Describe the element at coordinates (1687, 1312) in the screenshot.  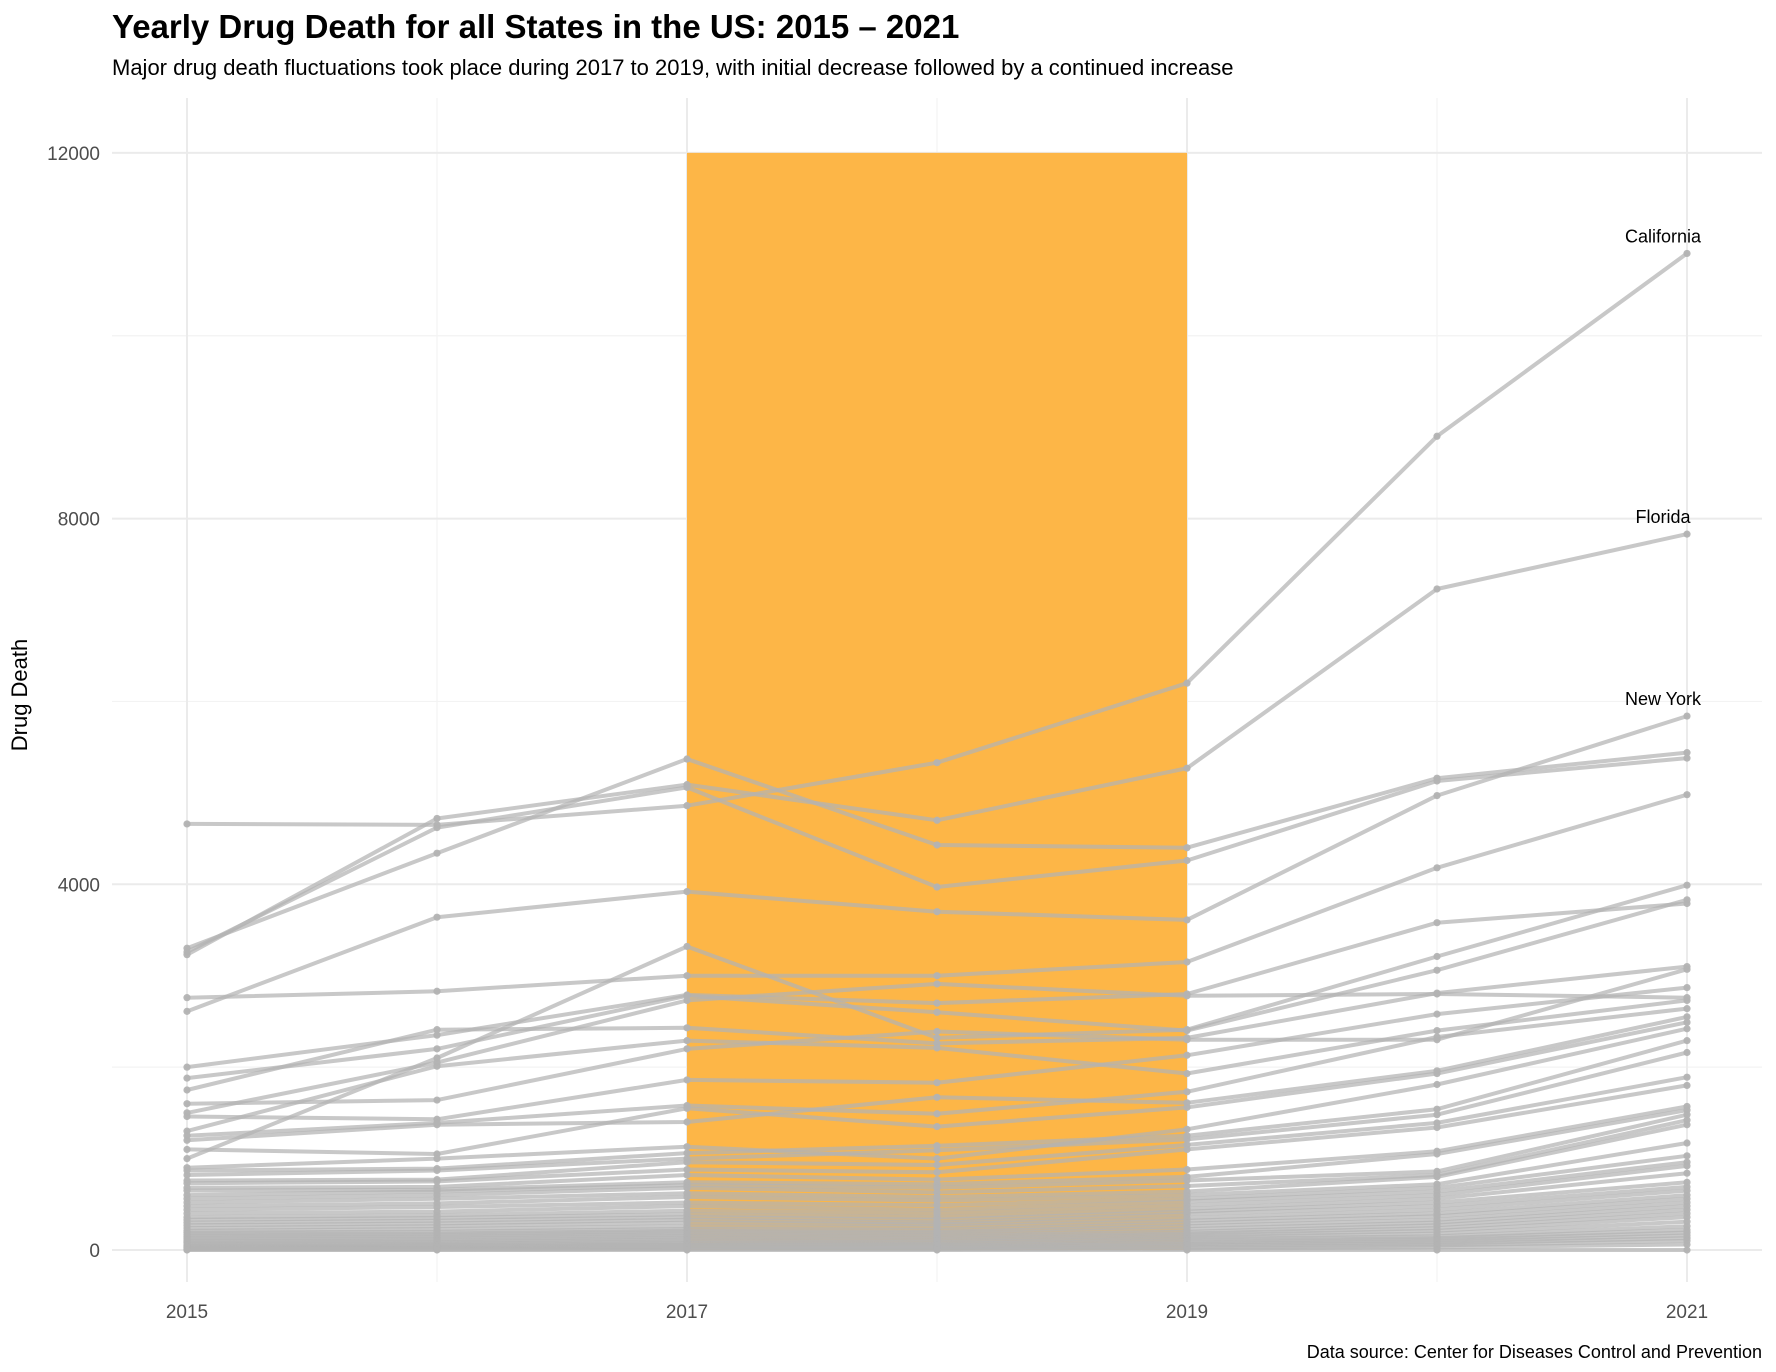
I see `x-tick-label: 2021` at that location.